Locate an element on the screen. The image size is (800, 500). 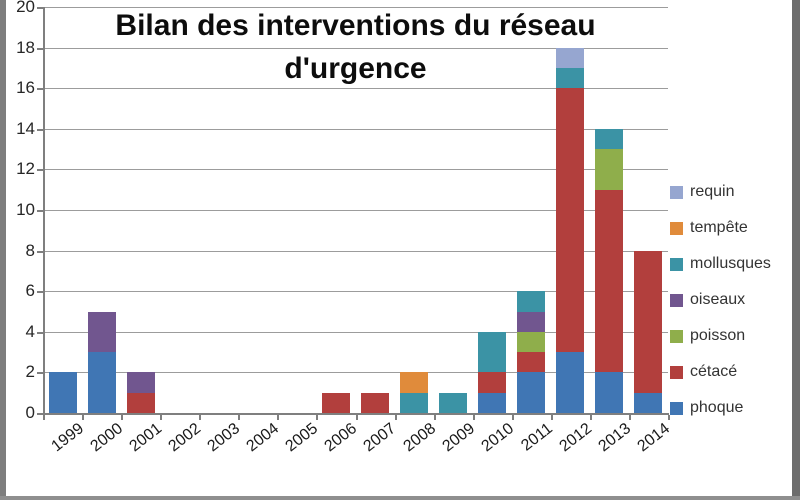
bar-2013 is located at coordinates (609, 210).